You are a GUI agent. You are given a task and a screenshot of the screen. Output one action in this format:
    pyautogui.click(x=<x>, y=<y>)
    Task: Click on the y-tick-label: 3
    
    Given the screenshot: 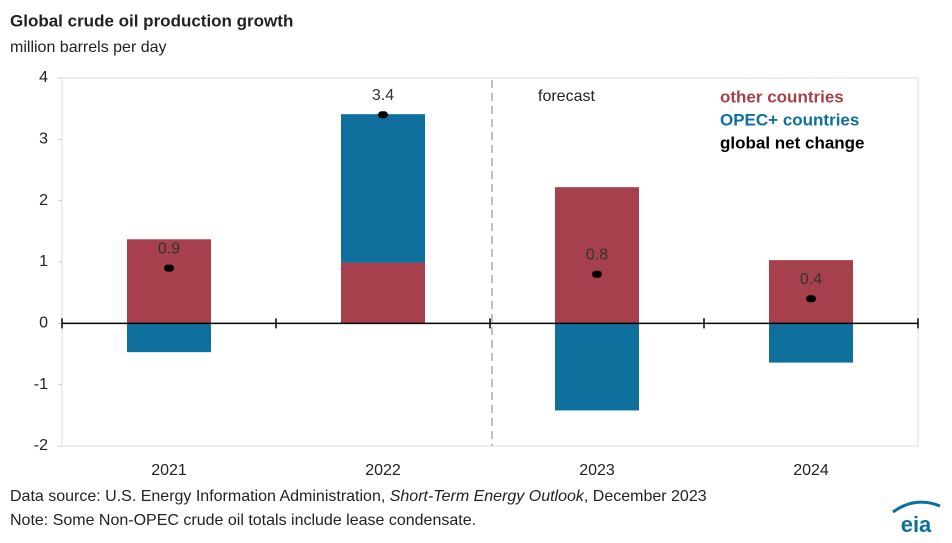 What is the action you would take?
    pyautogui.click(x=43, y=139)
    